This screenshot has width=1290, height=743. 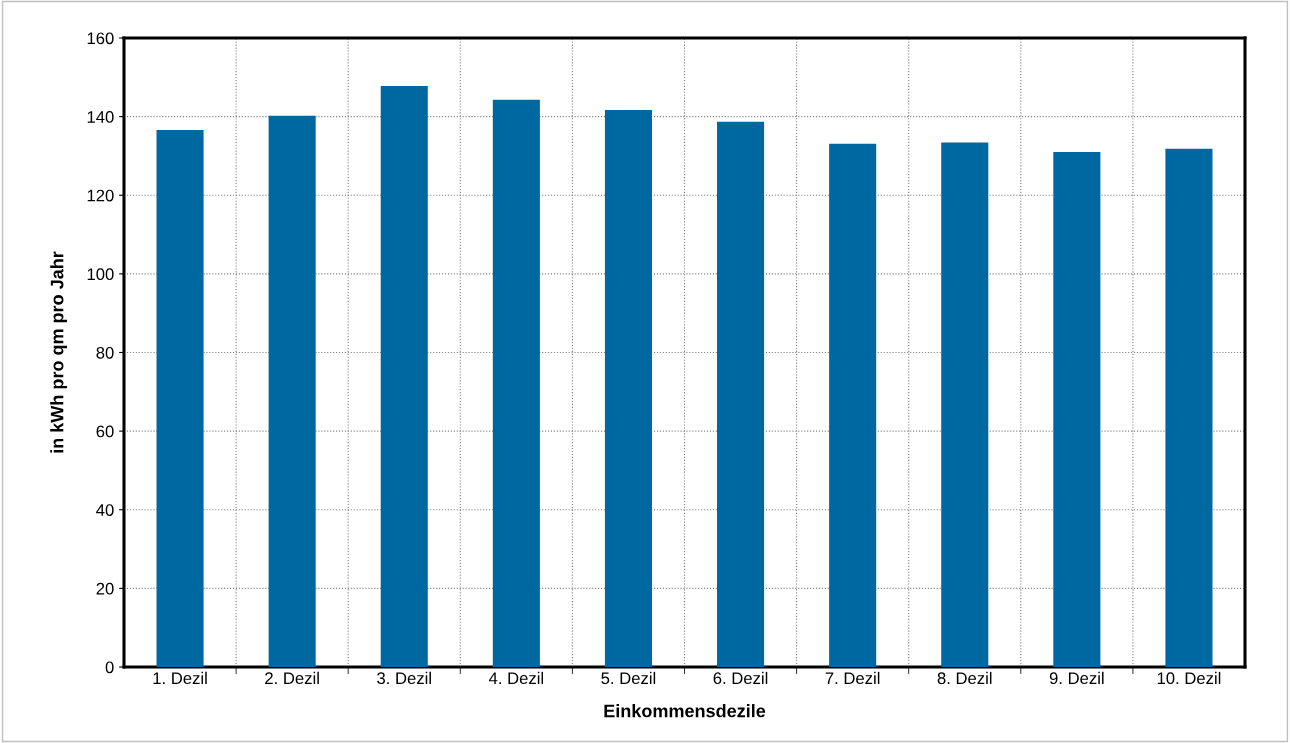 What do you see at coordinates (852, 678) in the screenshot?
I see `x-tick-label: 7. Dezil` at bounding box center [852, 678].